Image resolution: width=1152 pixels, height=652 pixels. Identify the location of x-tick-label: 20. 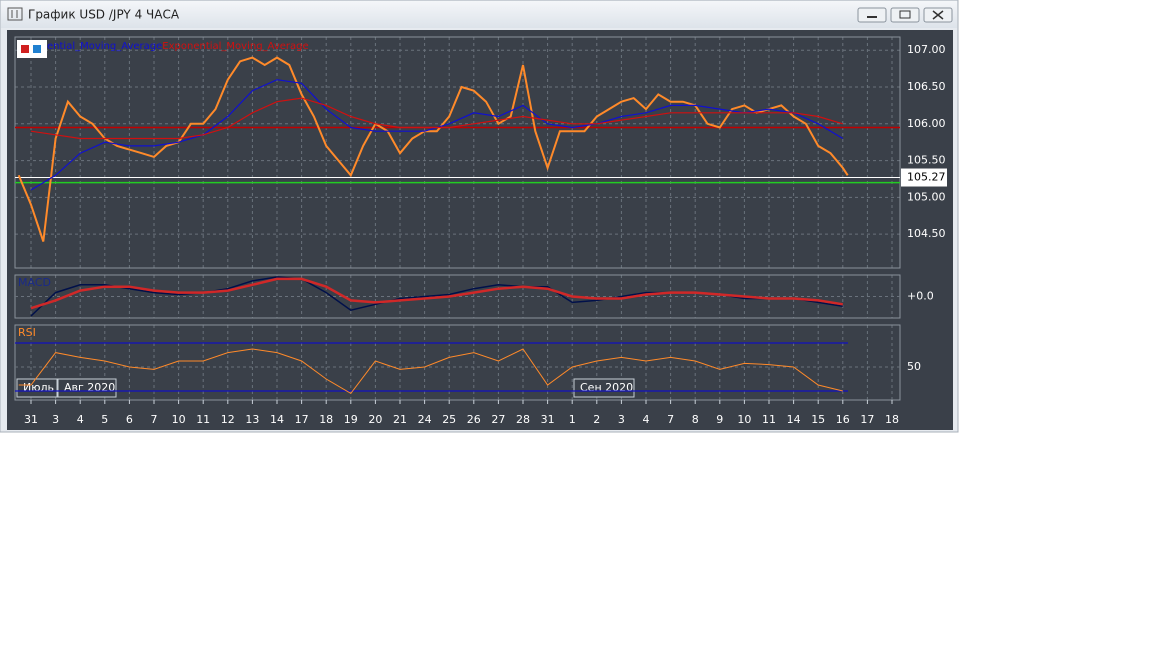
(375, 419).